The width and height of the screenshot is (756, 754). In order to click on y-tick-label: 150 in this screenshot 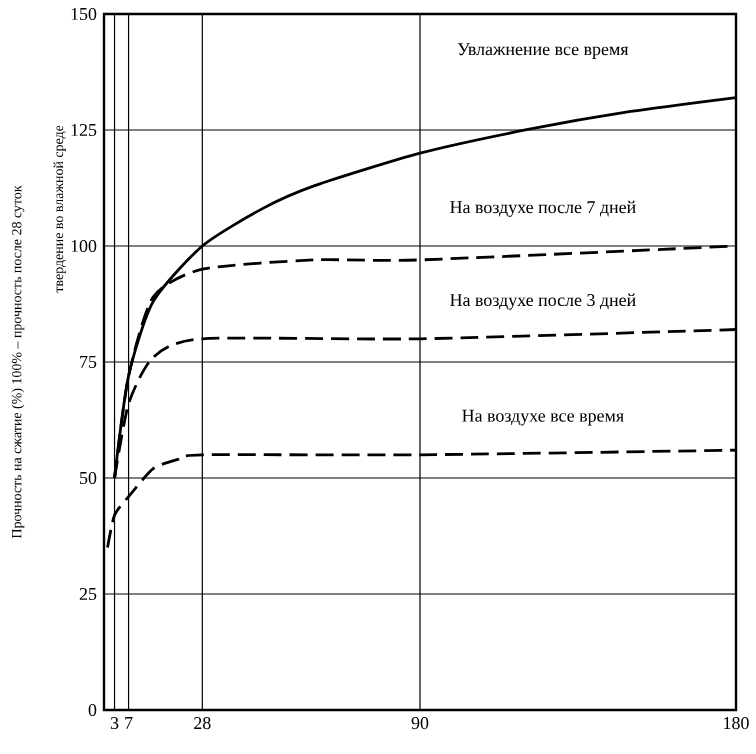, I will do `click(84, 14)`.